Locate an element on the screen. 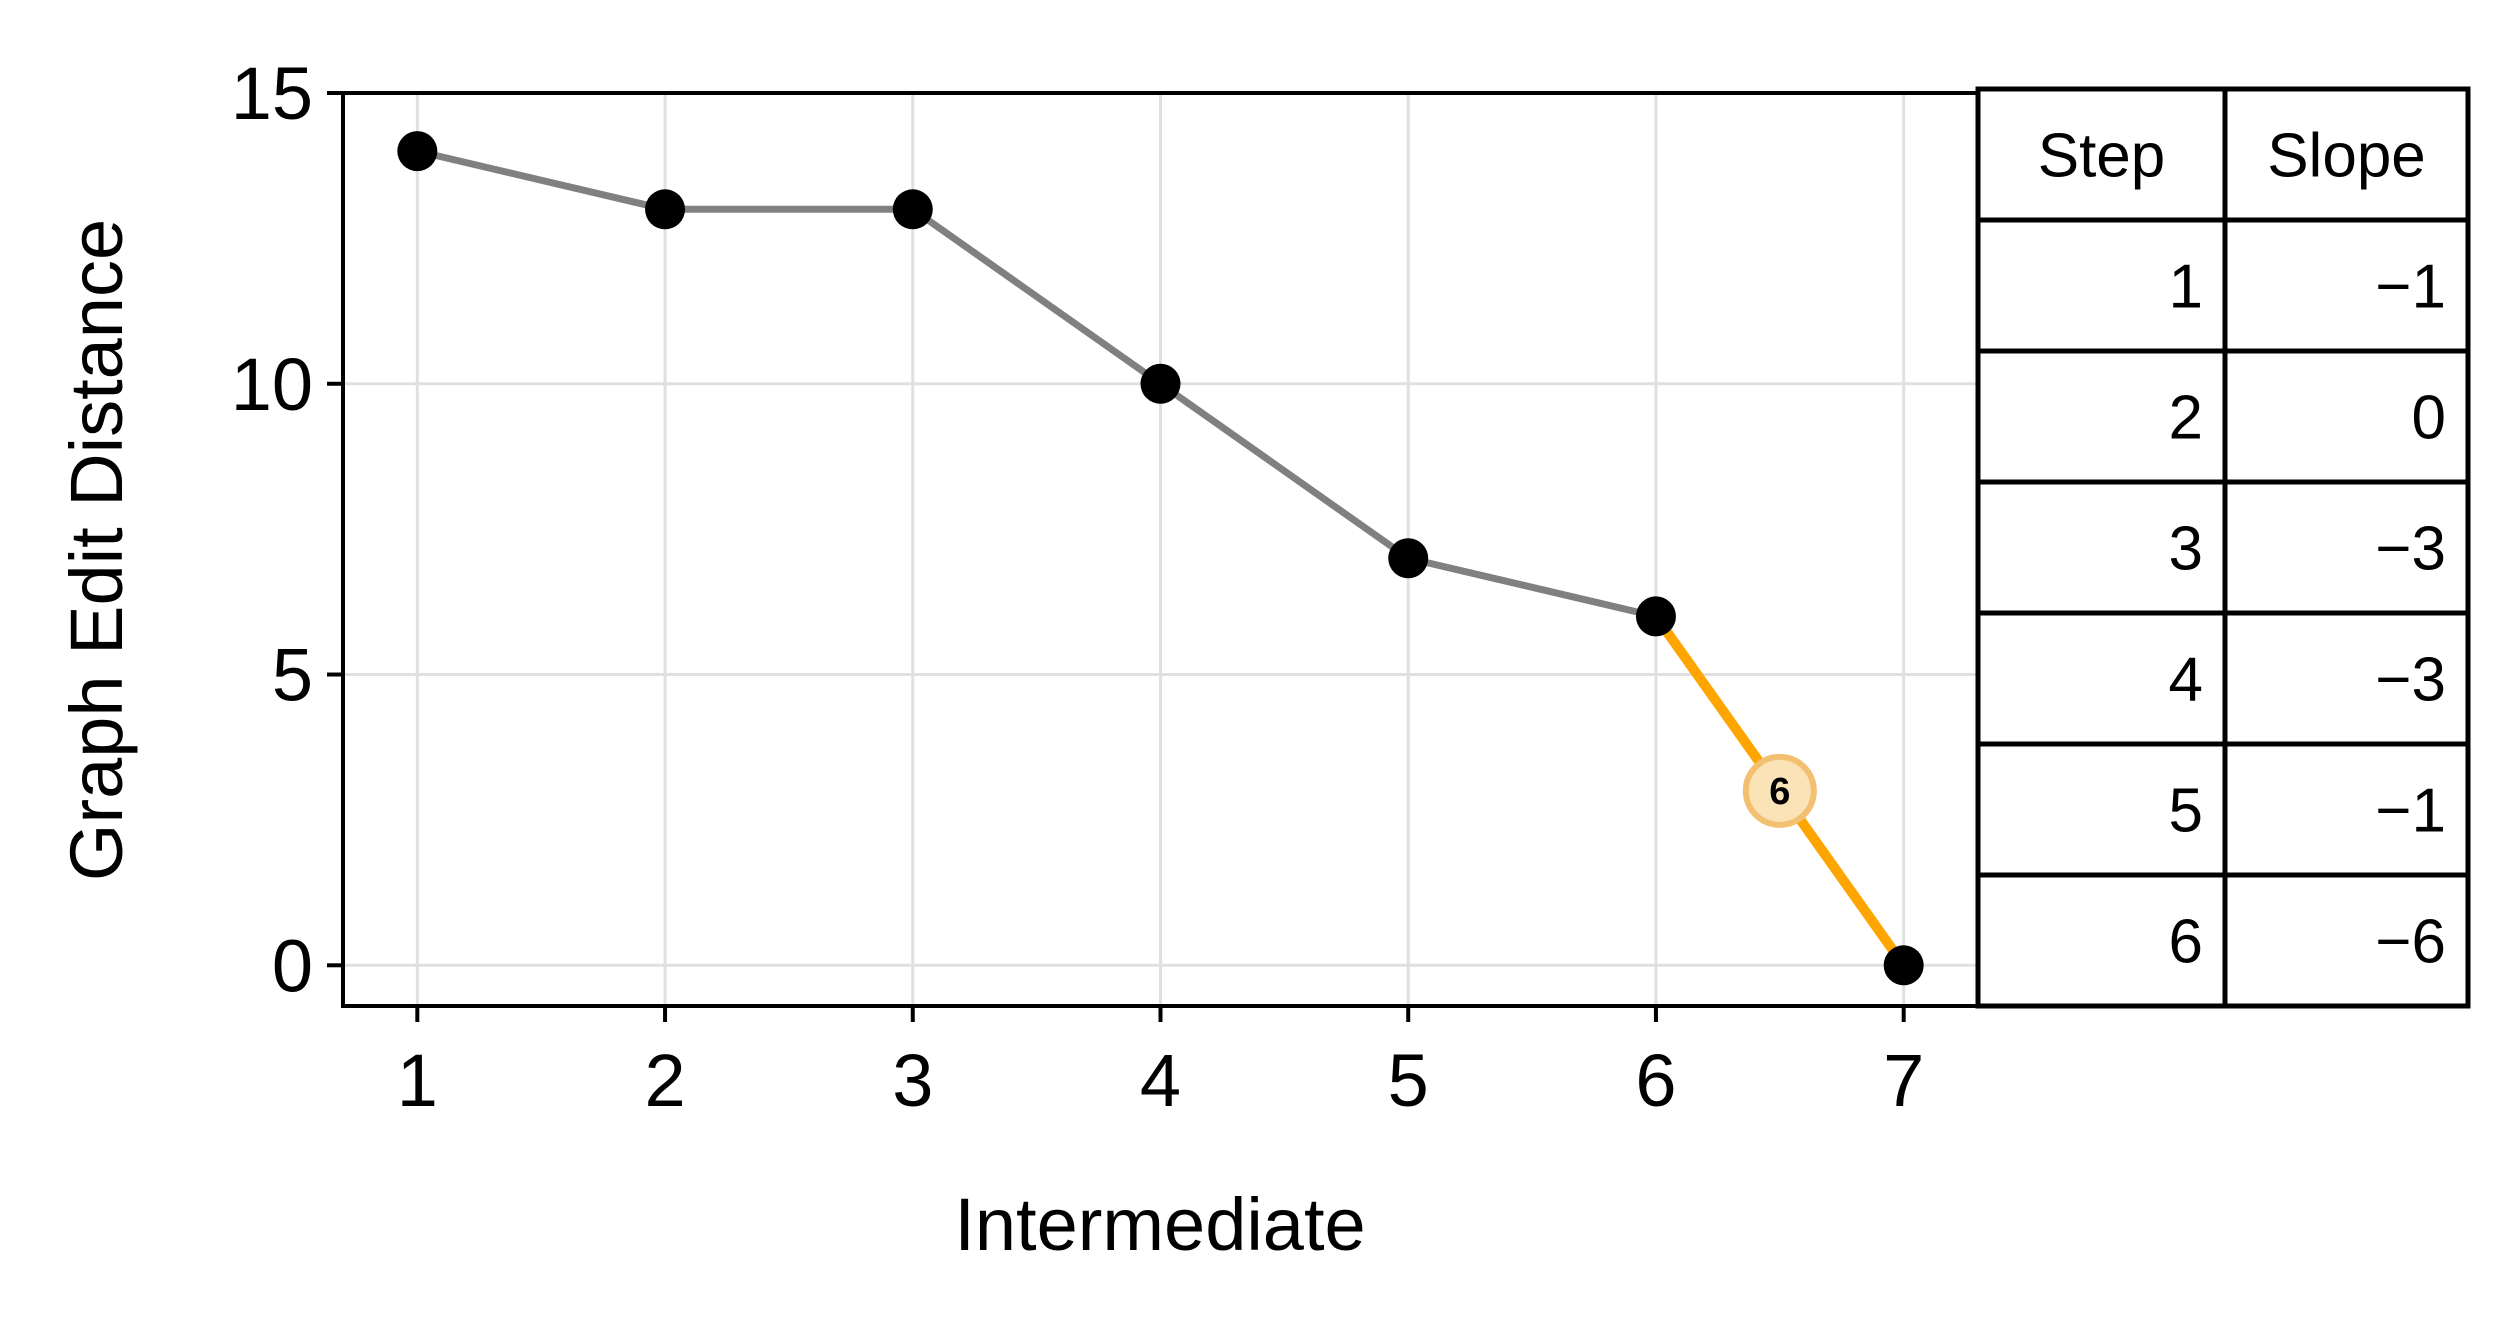 The image size is (2515, 1318). table-cell: −6 is located at coordinates (2410, 942).